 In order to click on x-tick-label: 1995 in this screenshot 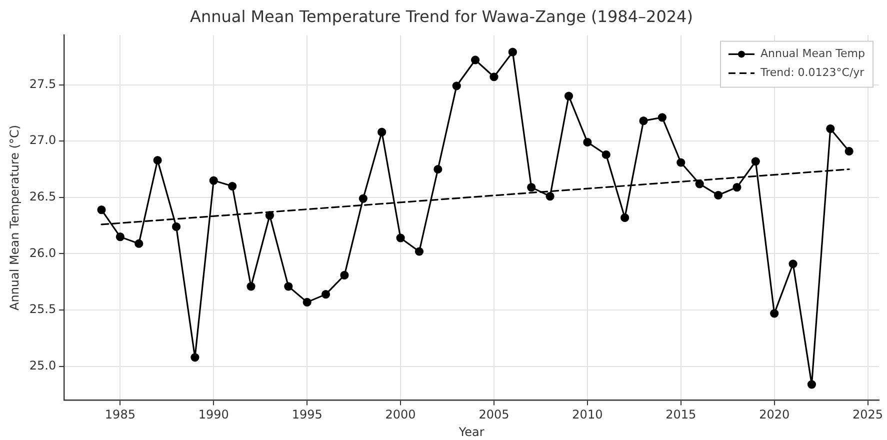, I will do `click(307, 415)`.